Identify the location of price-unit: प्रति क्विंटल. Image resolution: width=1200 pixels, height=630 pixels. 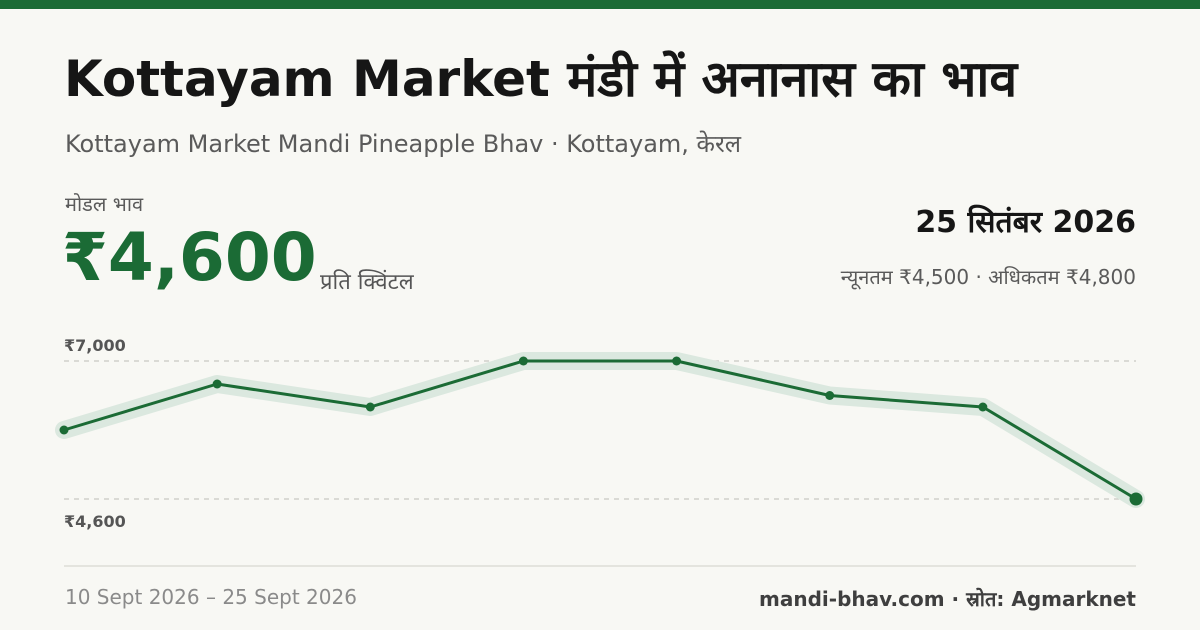
(367, 282).